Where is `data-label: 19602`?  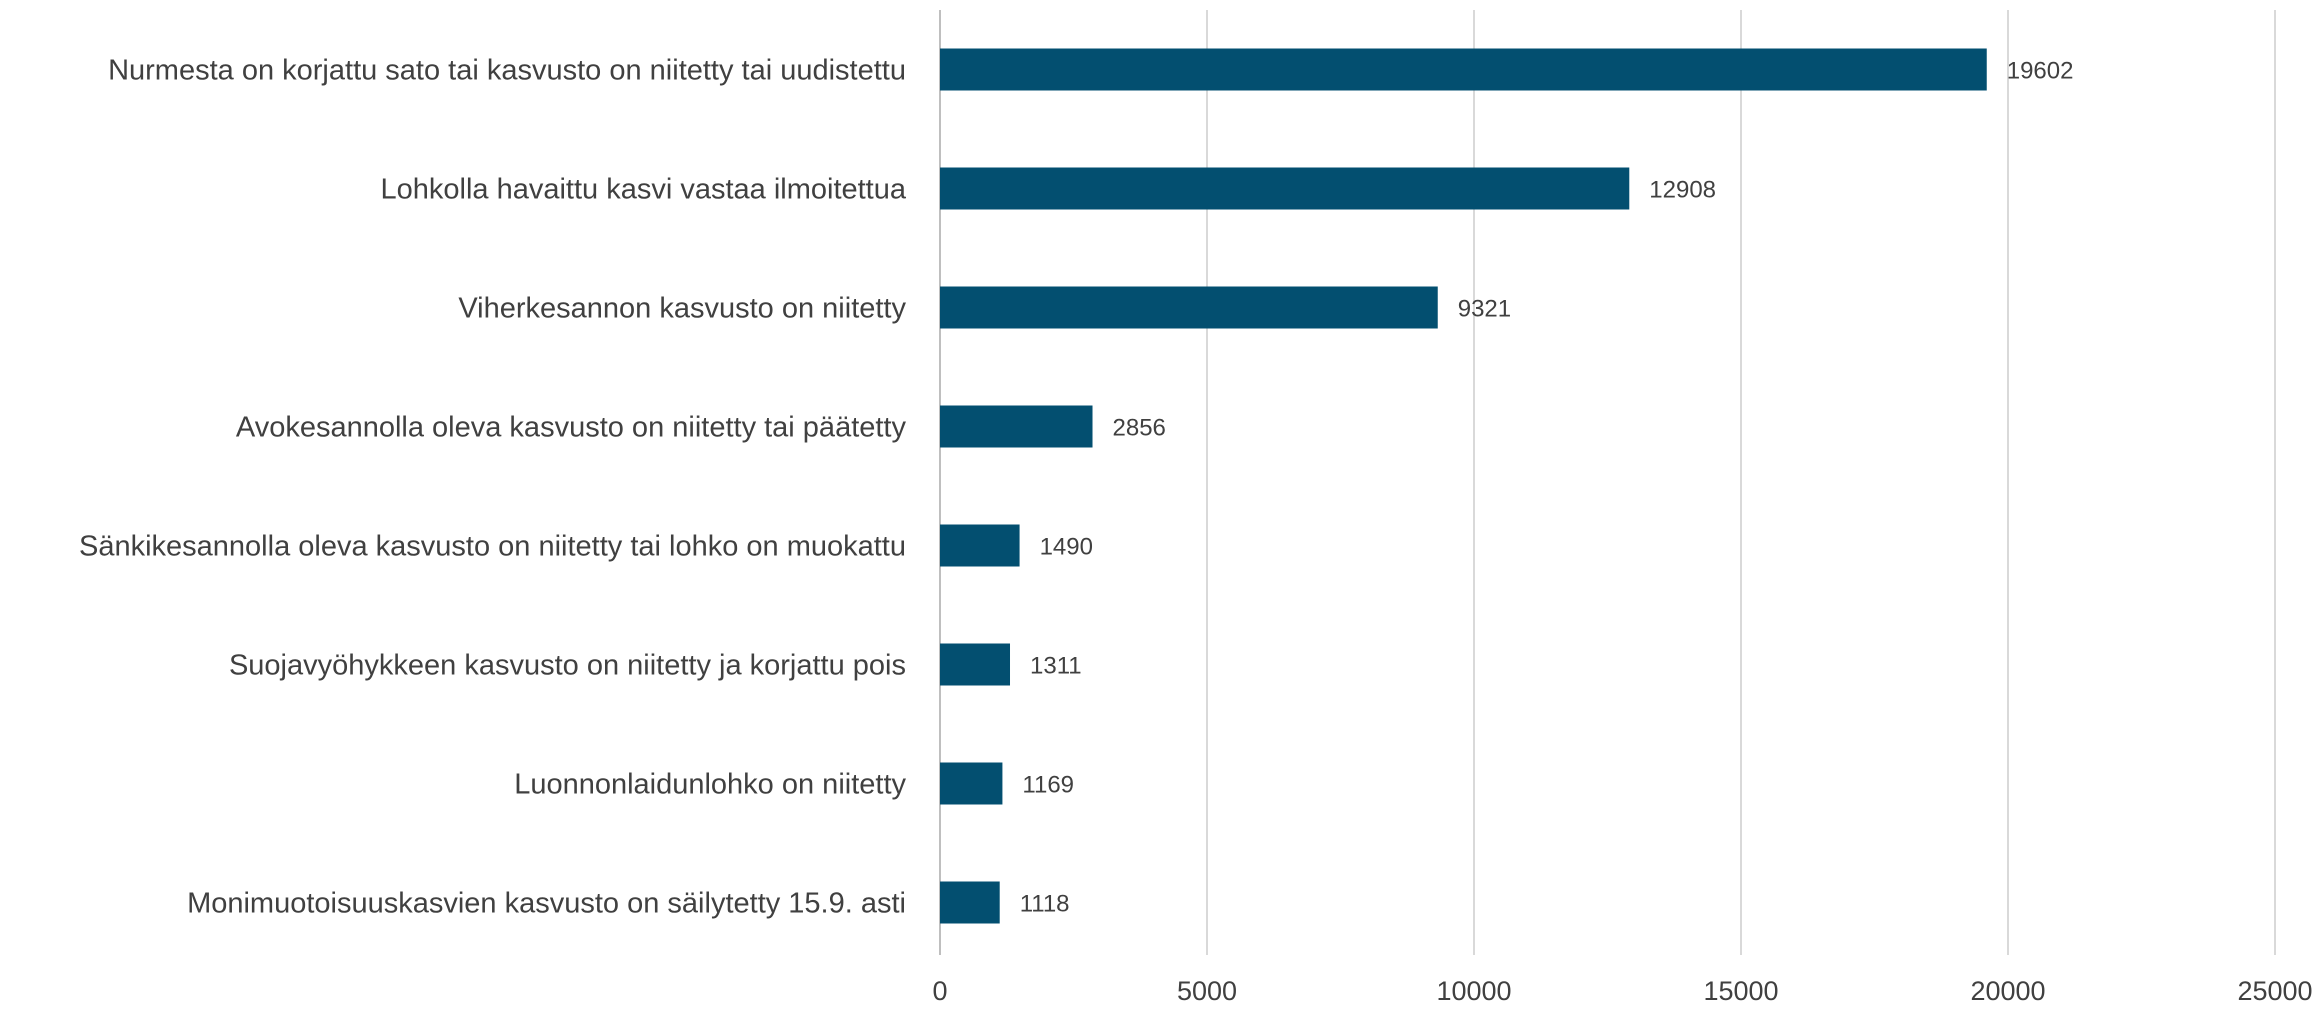
data-label: 19602 is located at coordinates (2040, 71).